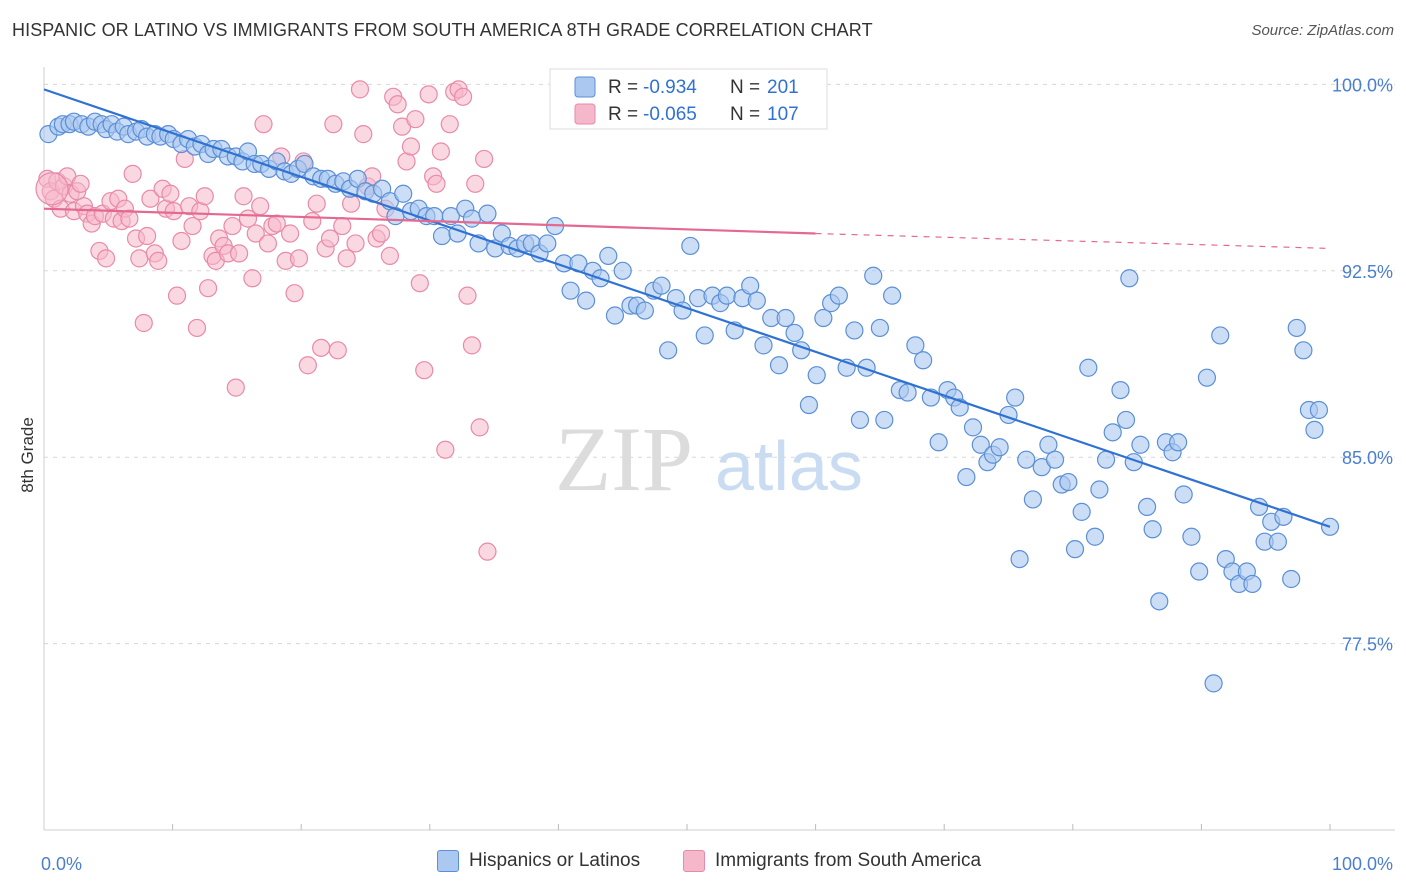 The width and height of the screenshot is (1406, 892). What do you see at coordinates (688, 99) in the screenshot?
I see `legend-frame` at bounding box center [688, 99].